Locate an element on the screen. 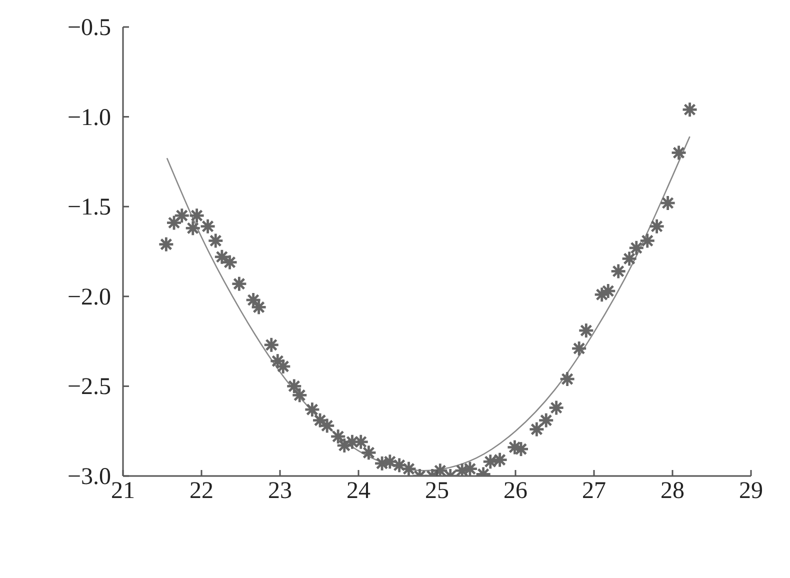  x-tick-label: 21 is located at coordinates (123, 491).